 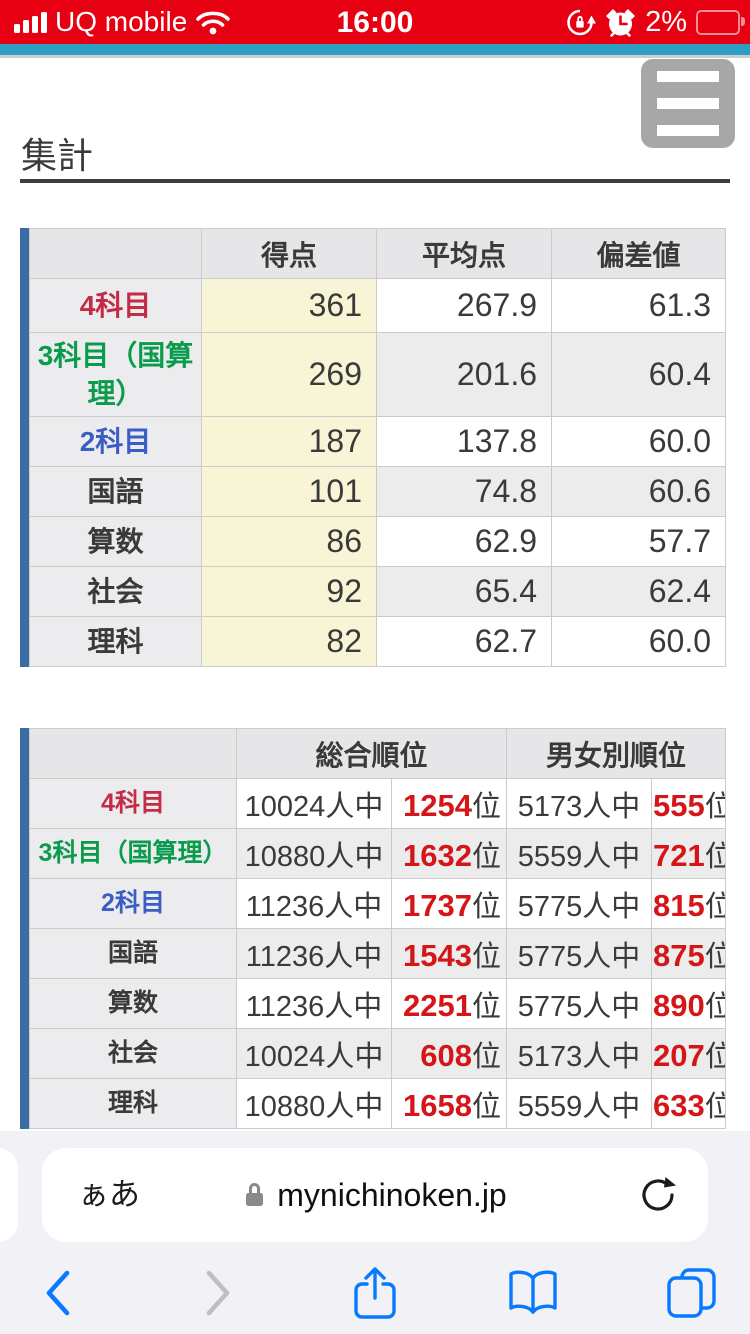 I want to click on rank-cell: 633位, so click(x=689, y=1103).